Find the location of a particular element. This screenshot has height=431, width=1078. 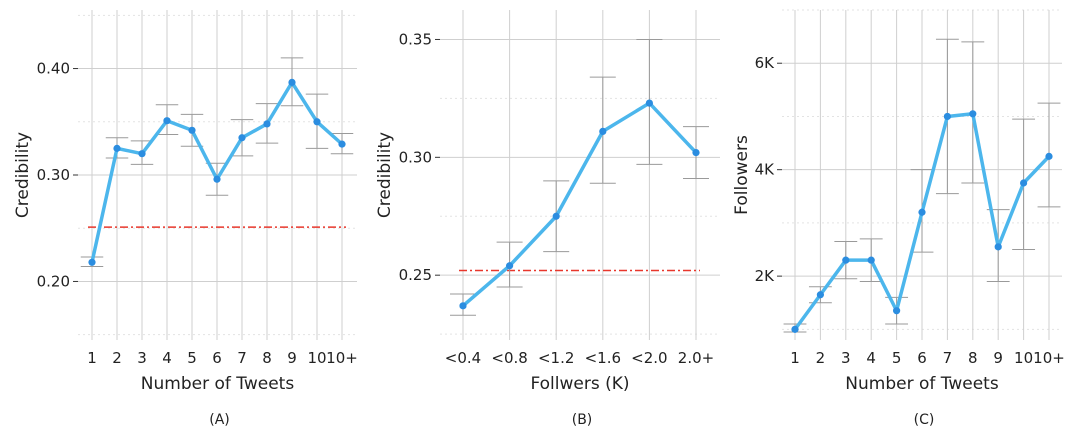

x-tick-label: <2.0 is located at coordinates (649, 358).